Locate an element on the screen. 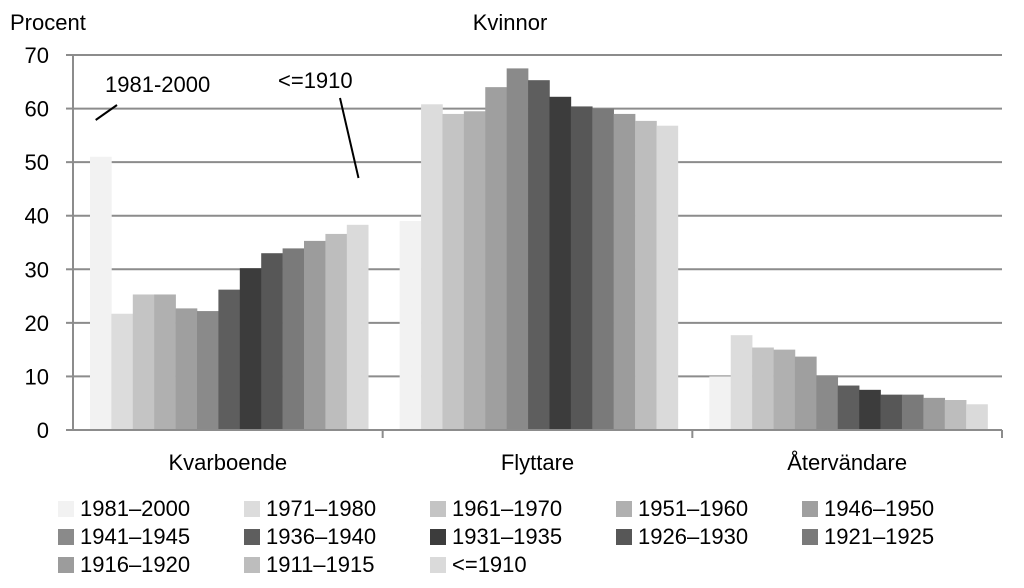 The height and width of the screenshot is (588, 1024). y-tick-label: 20 is located at coordinates (37, 323).